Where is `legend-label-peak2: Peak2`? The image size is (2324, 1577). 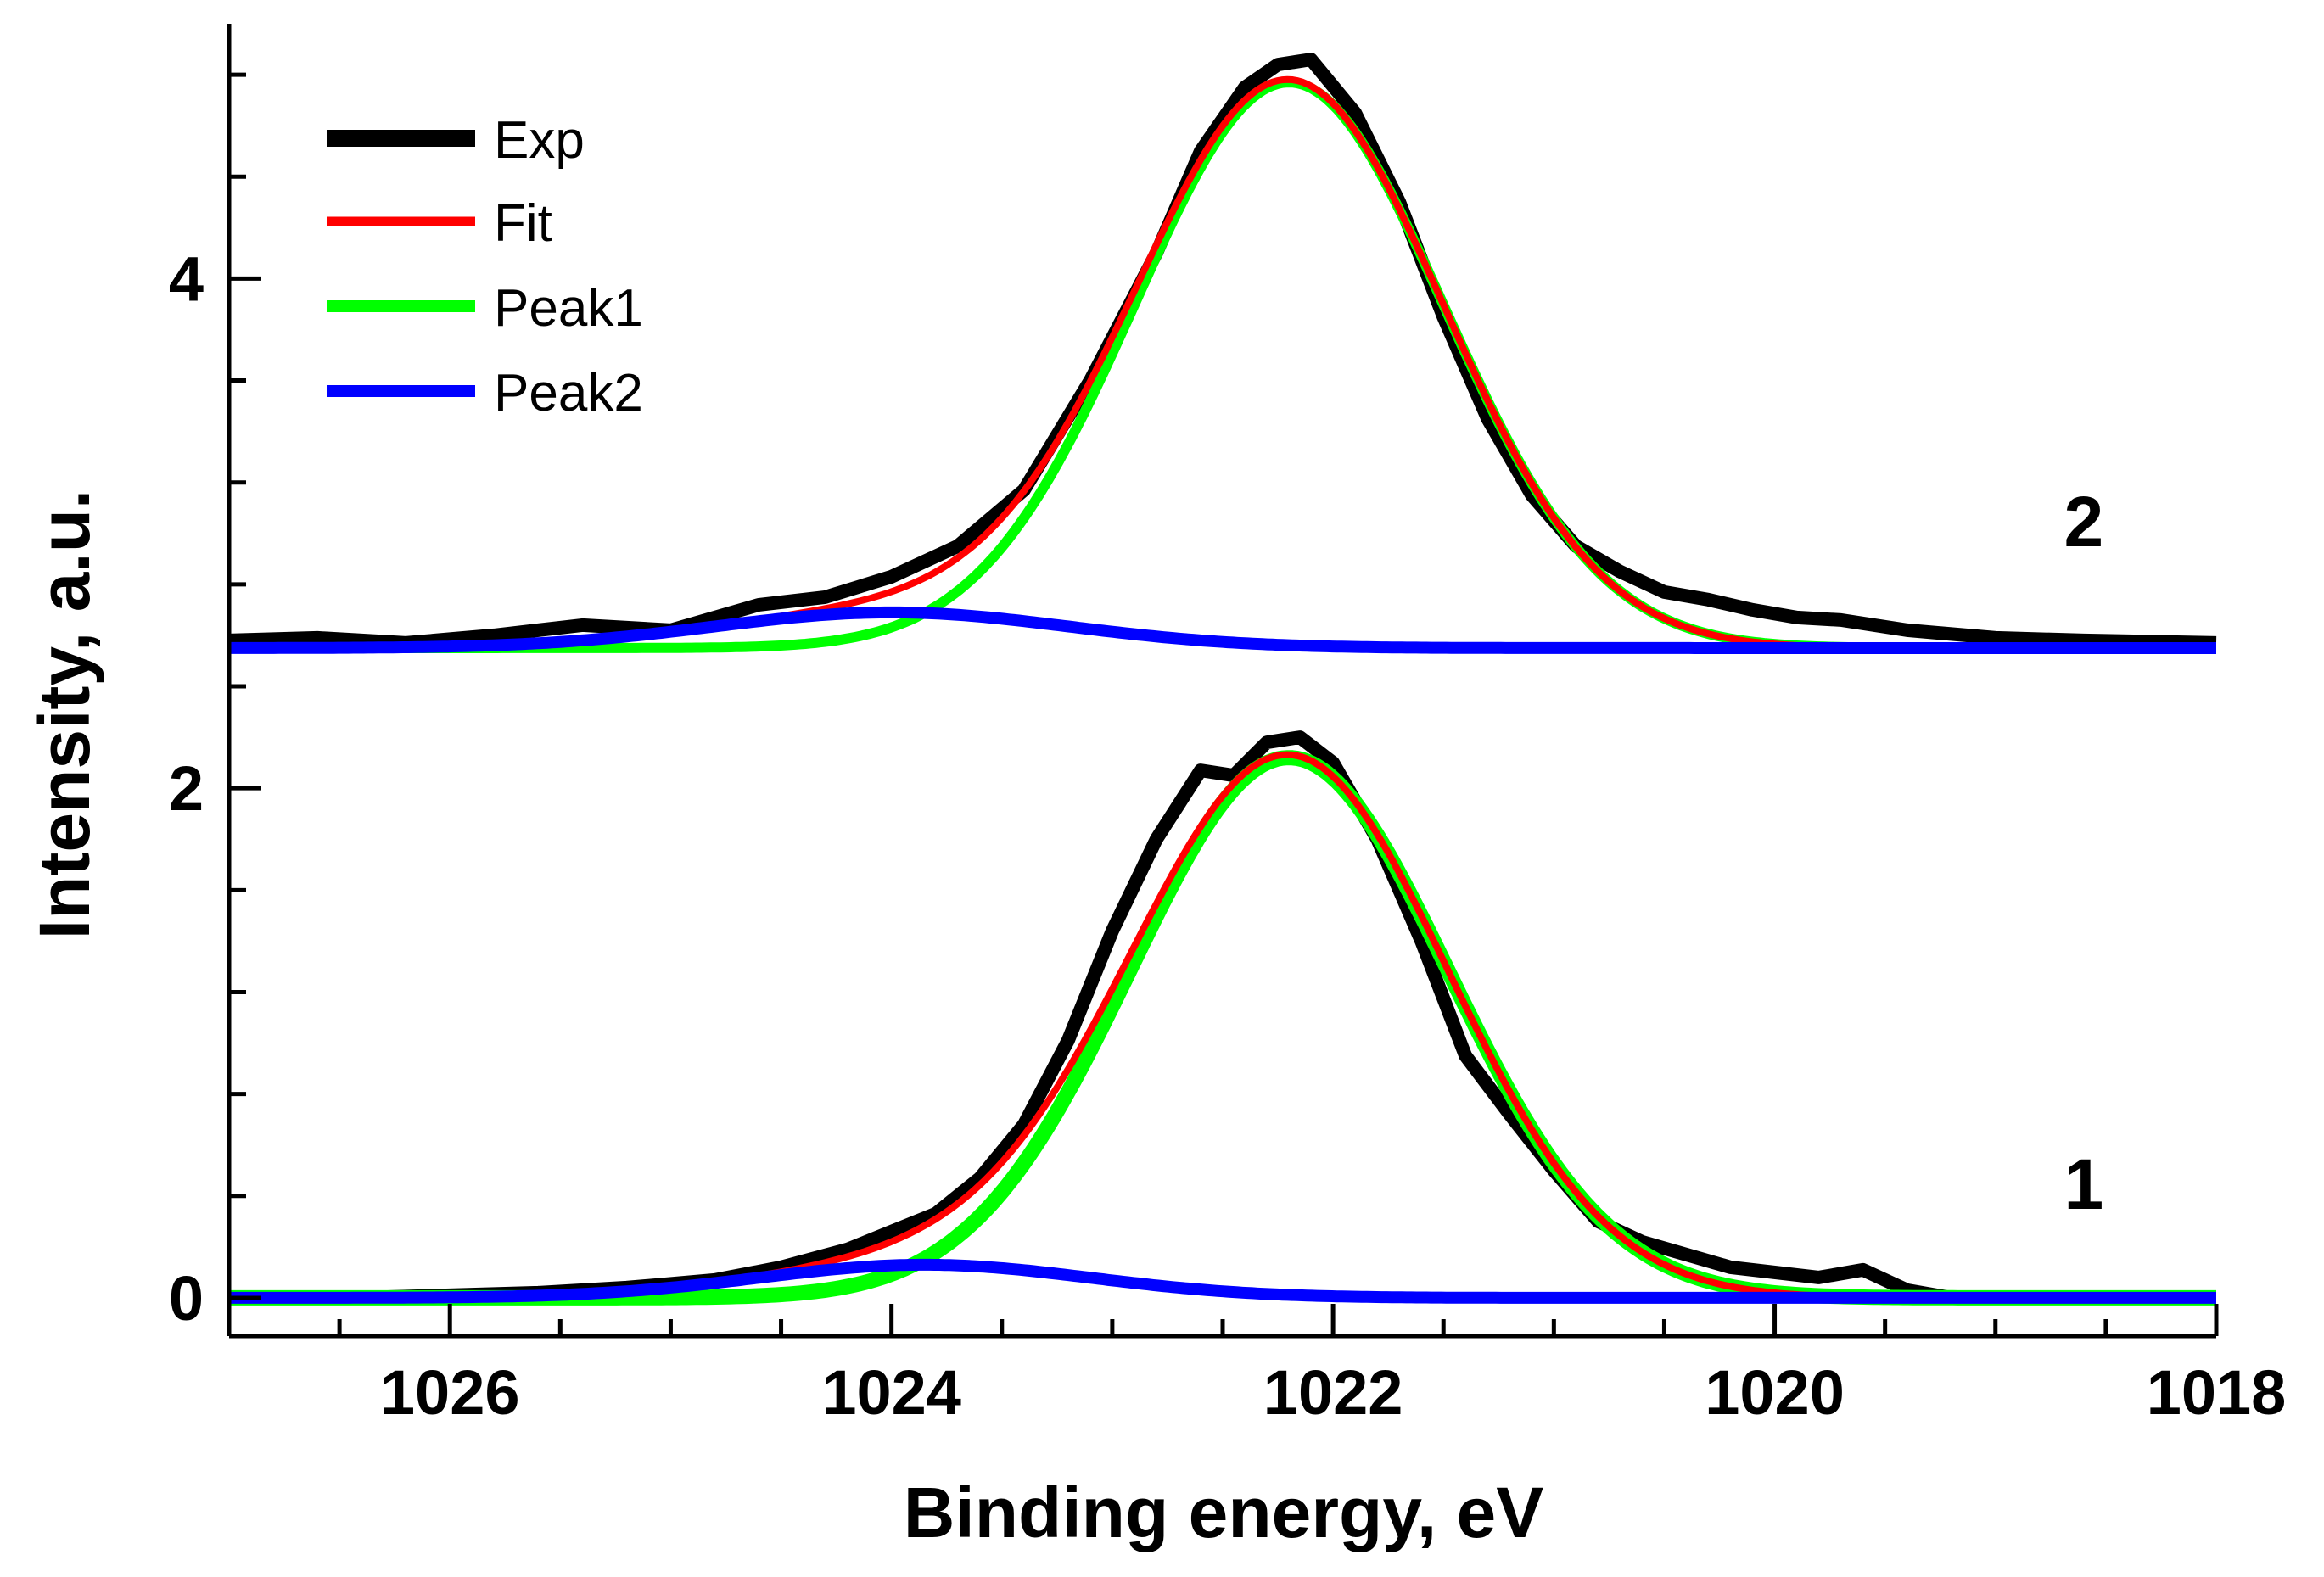 legend-label-peak2: Peak2 is located at coordinates (568, 393).